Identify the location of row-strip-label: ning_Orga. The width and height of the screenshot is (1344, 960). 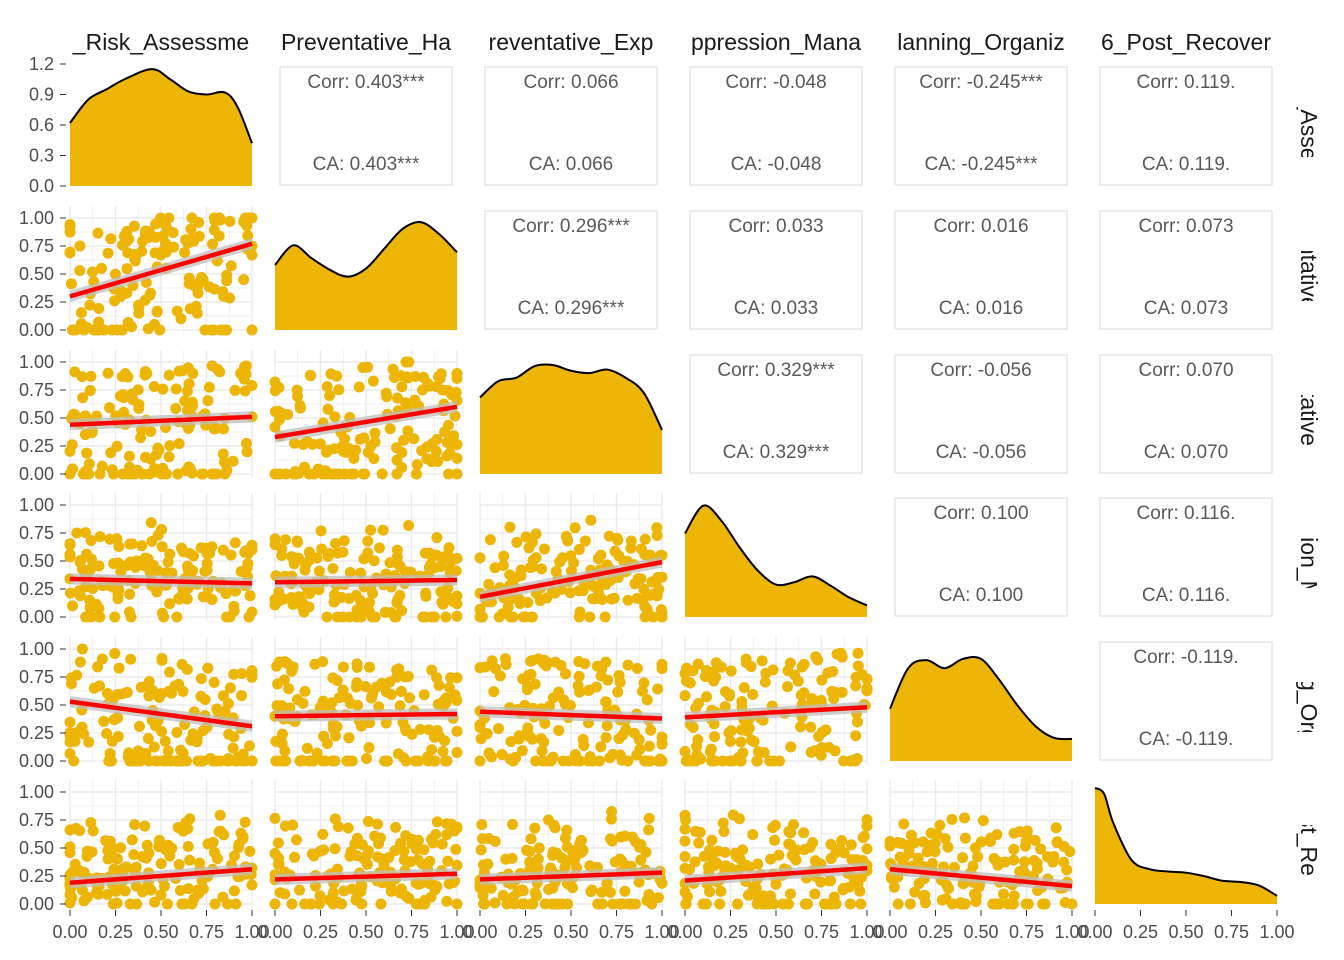
(1309, 701).